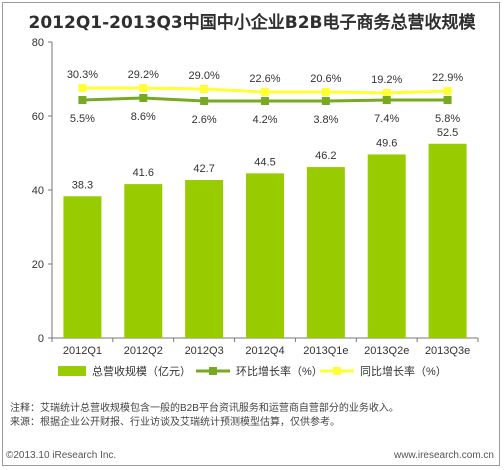 This screenshot has width=504, height=470. What do you see at coordinates (264, 79) in the screenshot?
I see `rate-value-label: 22.6%` at bounding box center [264, 79].